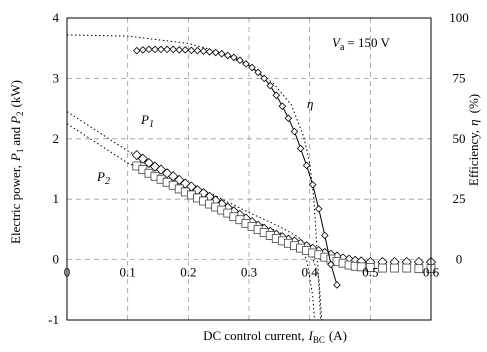 The image size is (487, 352). I want to click on left-y-tick-label: 3, so click(56, 77).